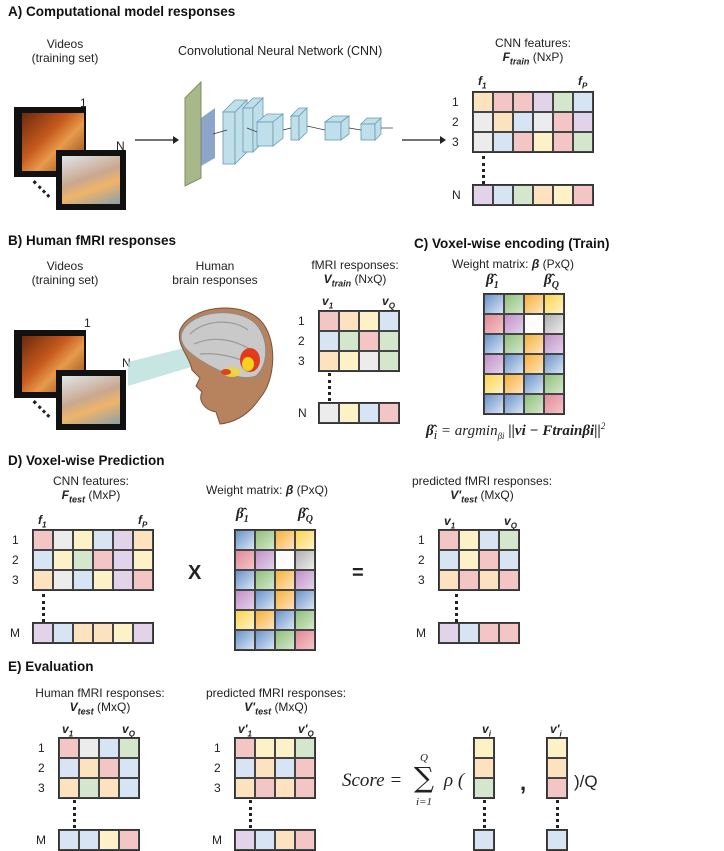 The image size is (724, 851). What do you see at coordinates (41, 409) in the screenshot?
I see `frame-dots-b` at bounding box center [41, 409].